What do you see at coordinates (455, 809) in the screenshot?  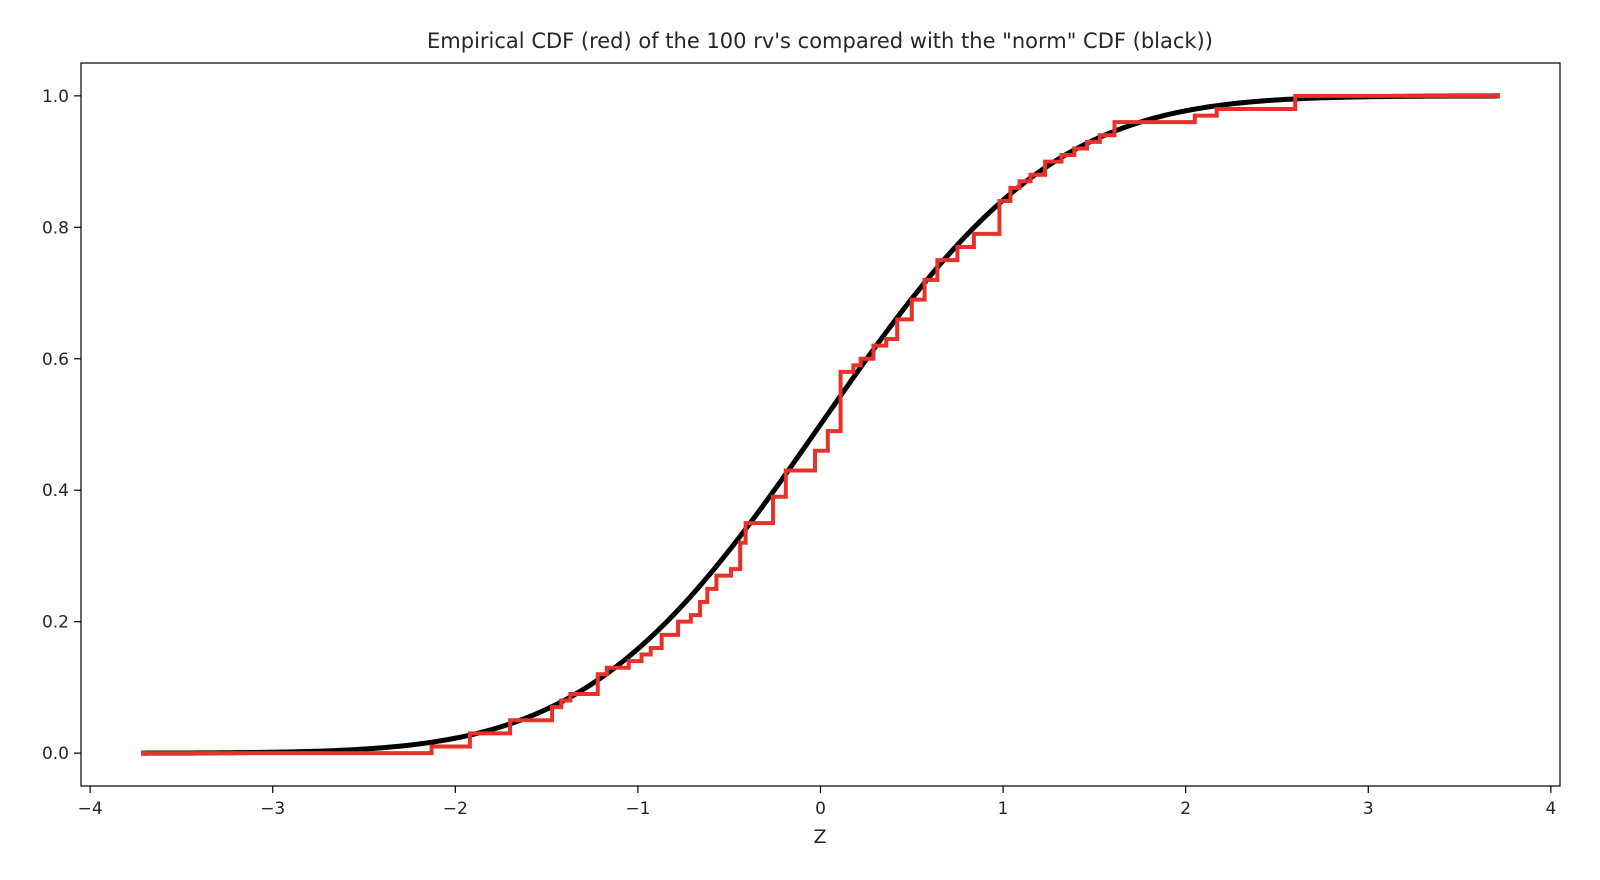 I see `x-tick-label: −2` at bounding box center [455, 809].